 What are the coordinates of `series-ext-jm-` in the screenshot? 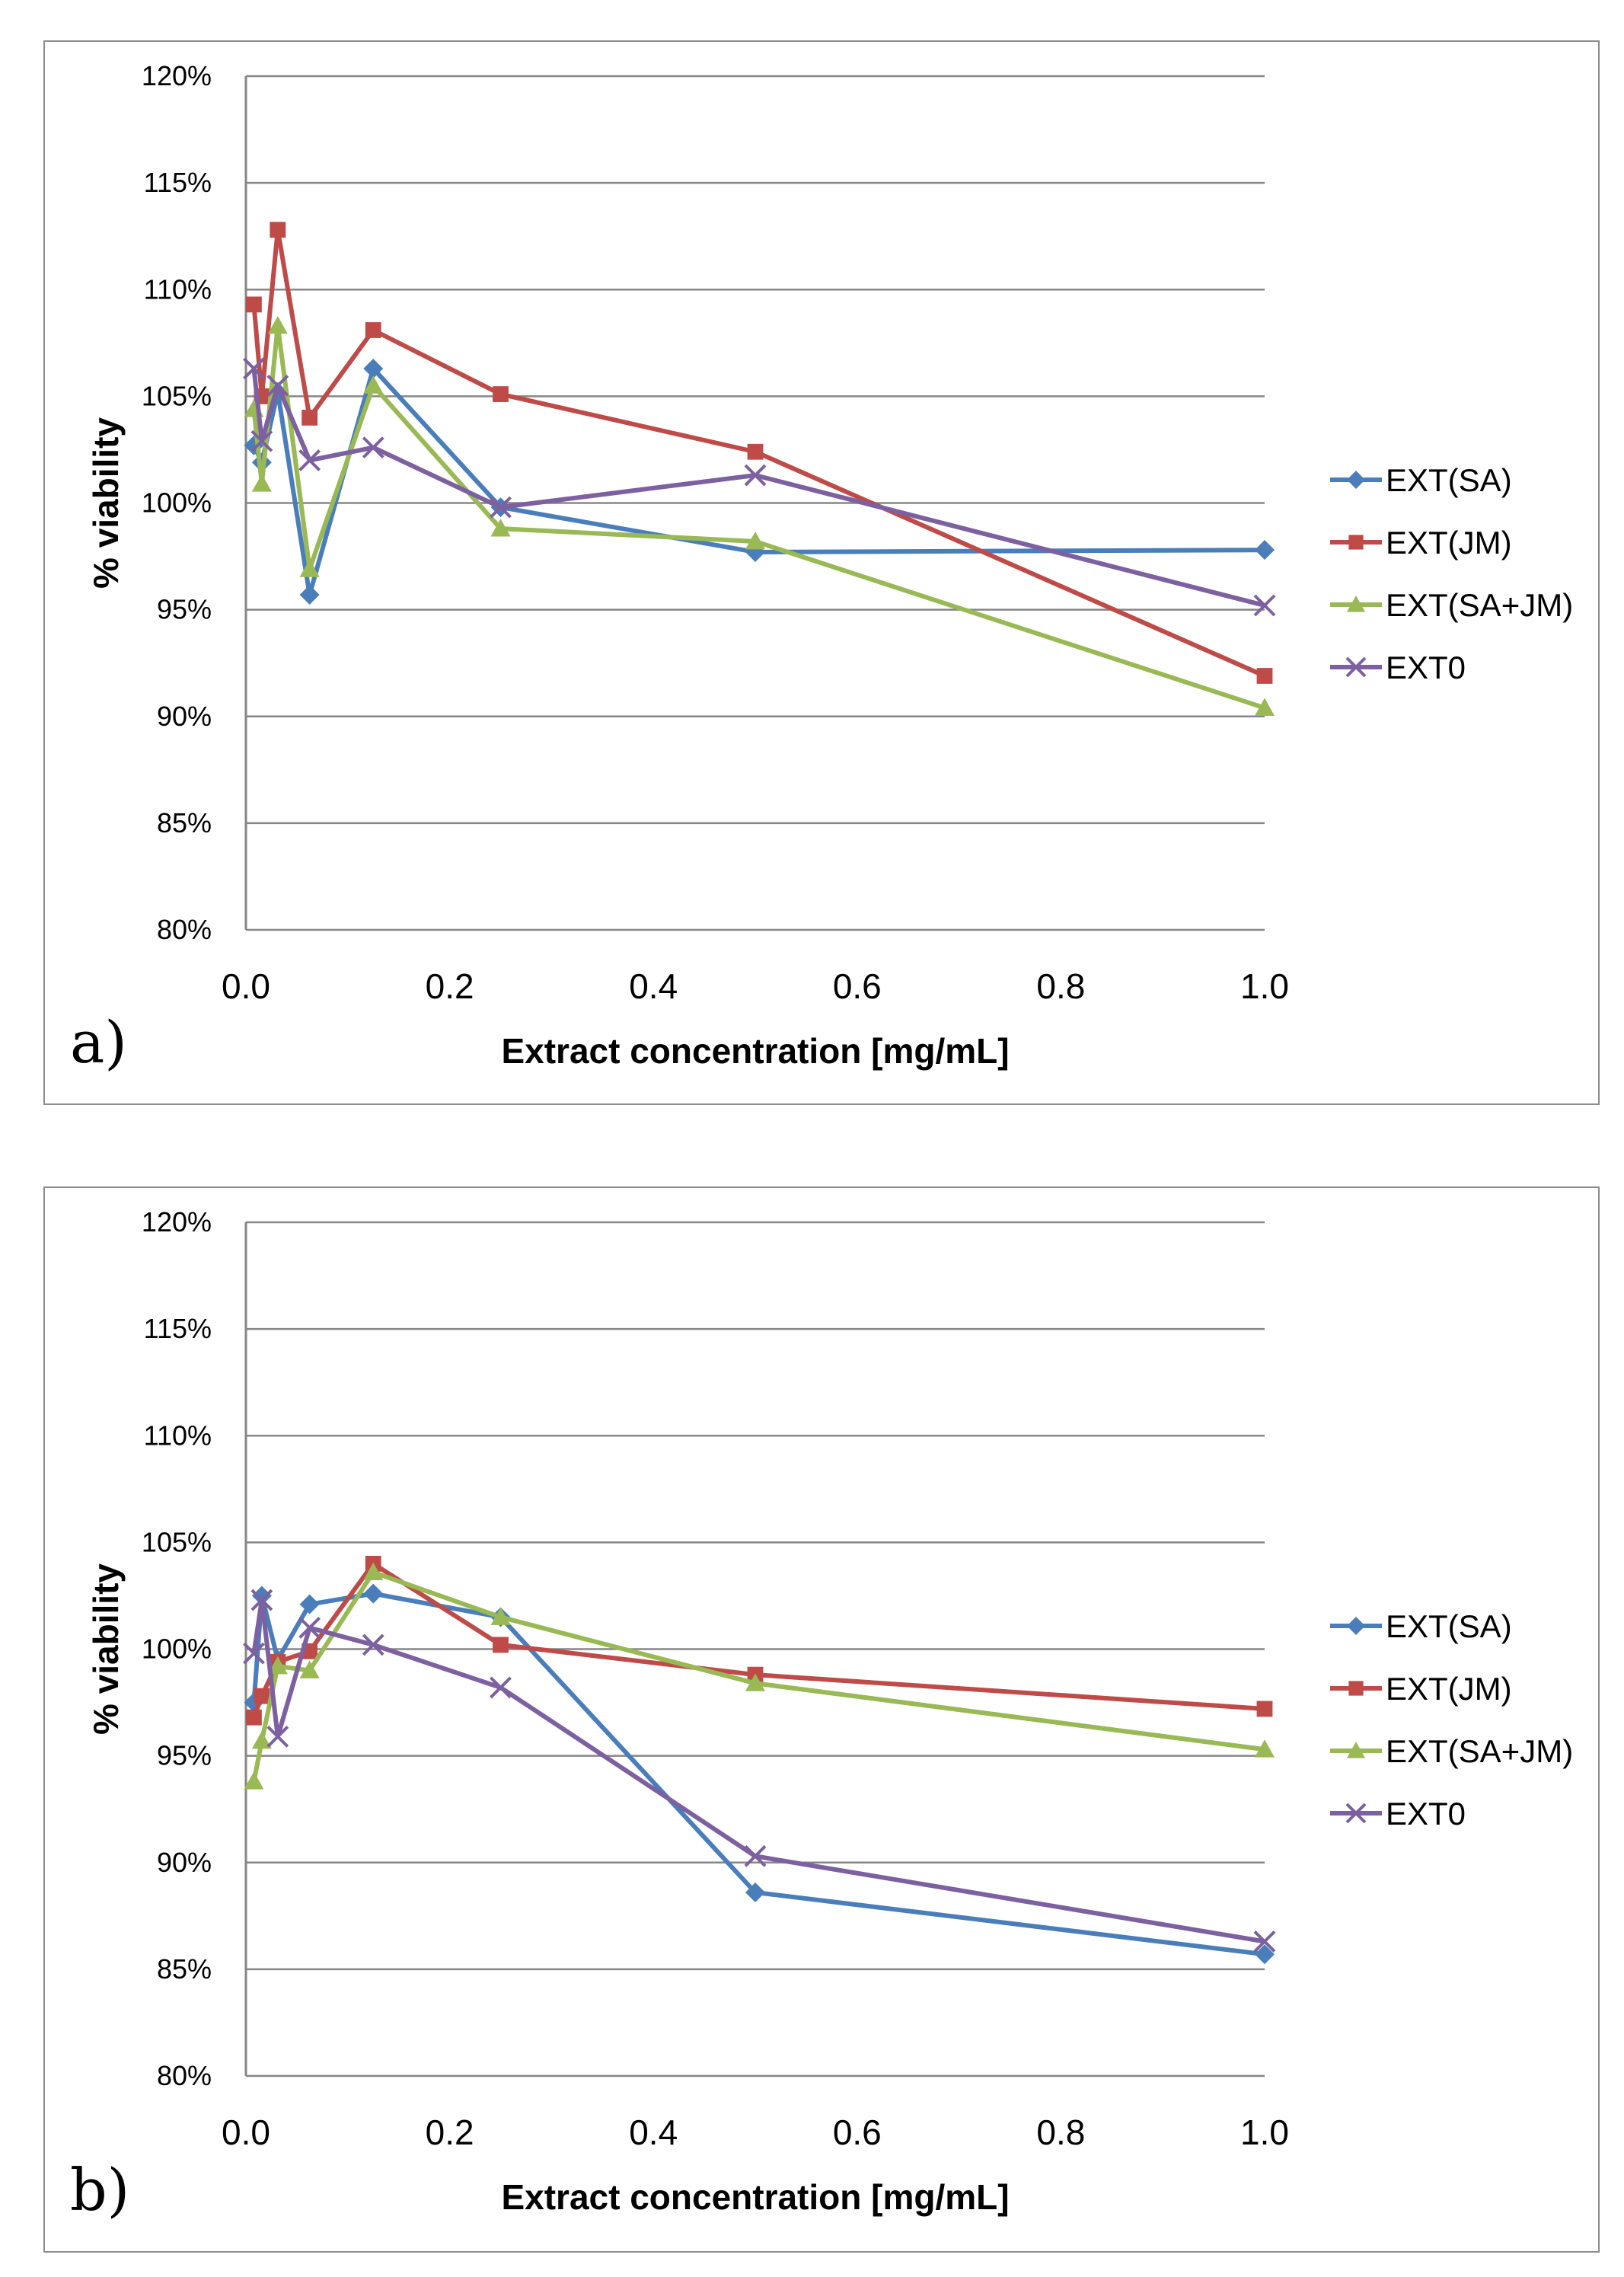 It's located at (759, 453).